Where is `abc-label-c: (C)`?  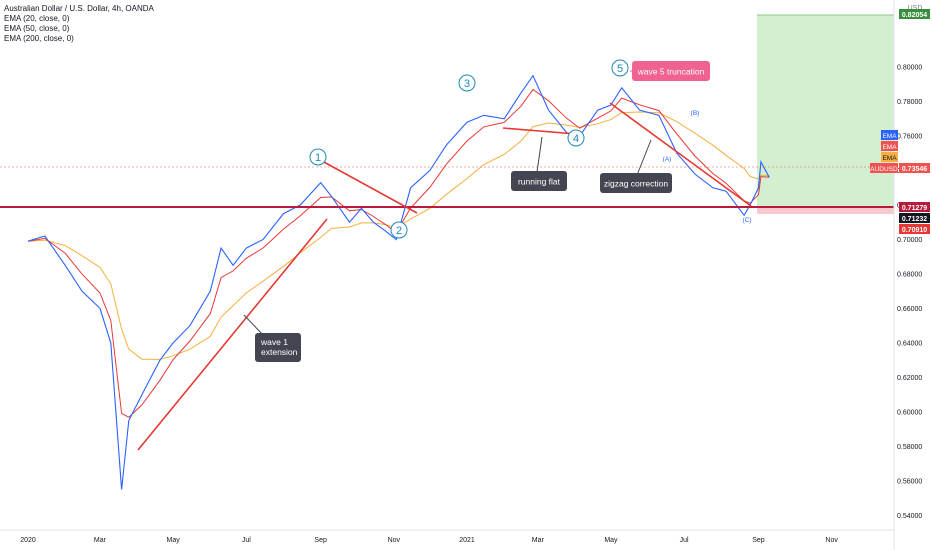
abc-label-c: (C) is located at coordinates (746, 220).